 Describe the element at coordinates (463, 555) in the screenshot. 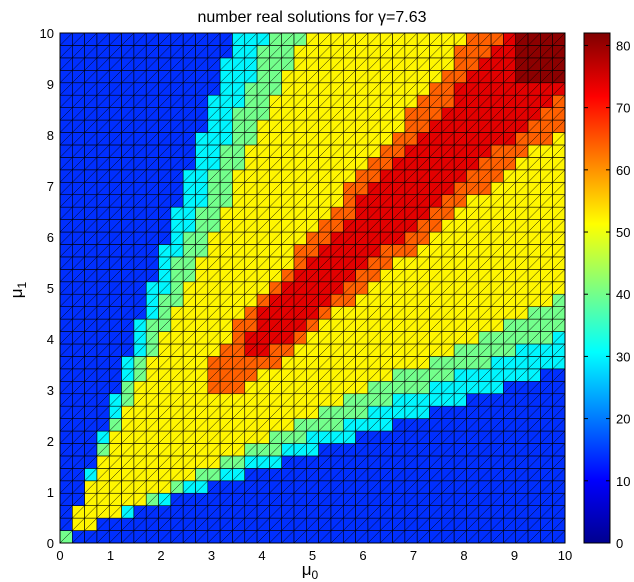

I see `x-tick-label: 8` at that location.